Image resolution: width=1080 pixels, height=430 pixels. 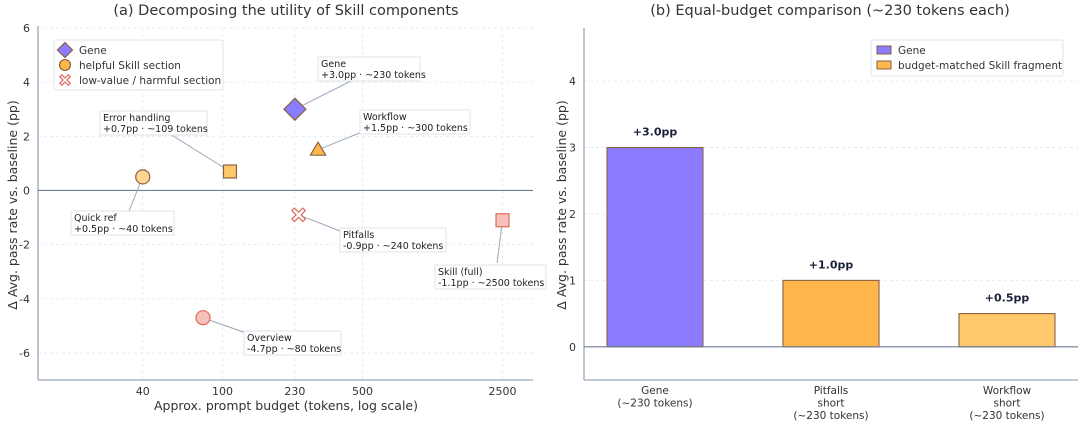 What do you see at coordinates (65, 65) in the screenshot?
I see `legend-circle-icon` at bounding box center [65, 65].